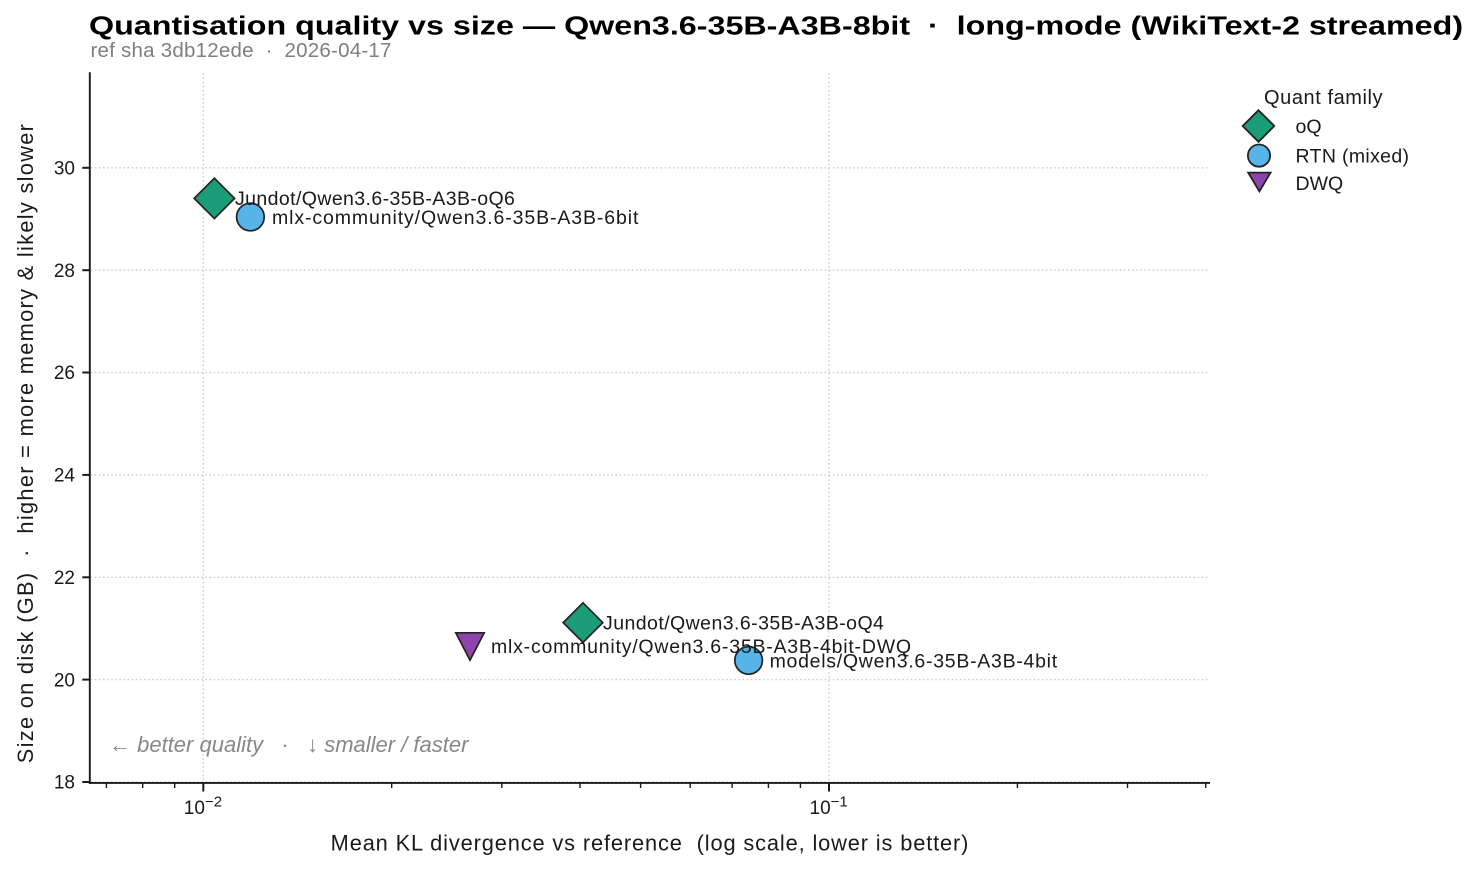 This screenshot has height=877, width=1483. Describe the element at coordinates (375, 199) in the screenshot. I see `svg-text: Jundot/Qwen3.6-35B-A3B-oQ6` at that location.